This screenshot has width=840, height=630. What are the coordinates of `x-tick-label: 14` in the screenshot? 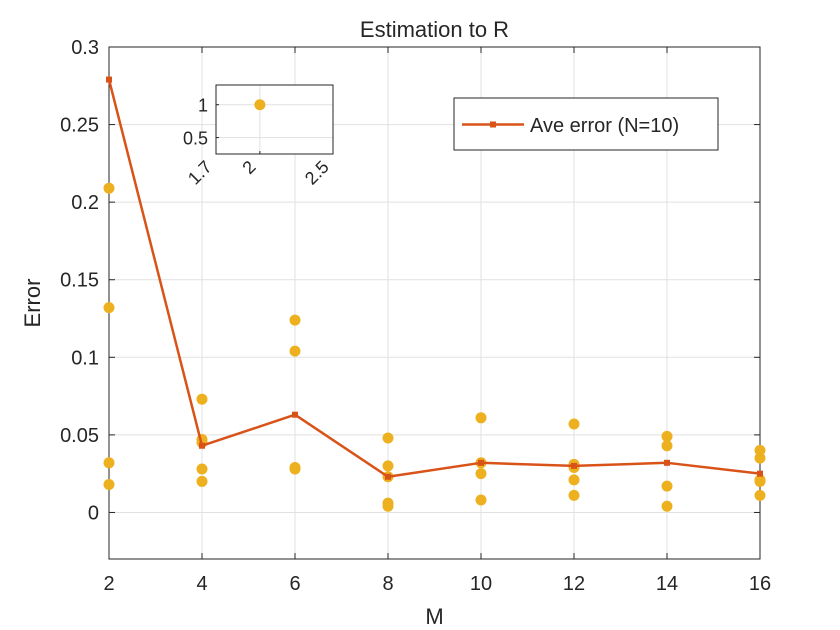 It's located at (667, 584).